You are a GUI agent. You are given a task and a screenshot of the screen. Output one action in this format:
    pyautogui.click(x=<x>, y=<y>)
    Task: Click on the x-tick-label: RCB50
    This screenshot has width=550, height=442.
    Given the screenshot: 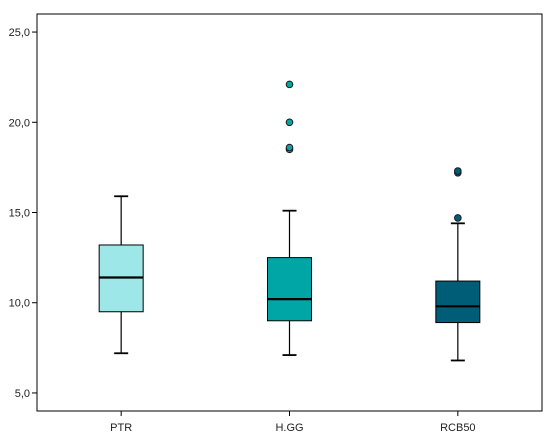 What is the action you would take?
    pyautogui.click(x=457, y=428)
    